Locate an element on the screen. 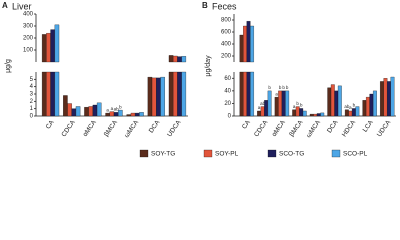  y-tick-label: 300 is located at coordinates (28, 27).